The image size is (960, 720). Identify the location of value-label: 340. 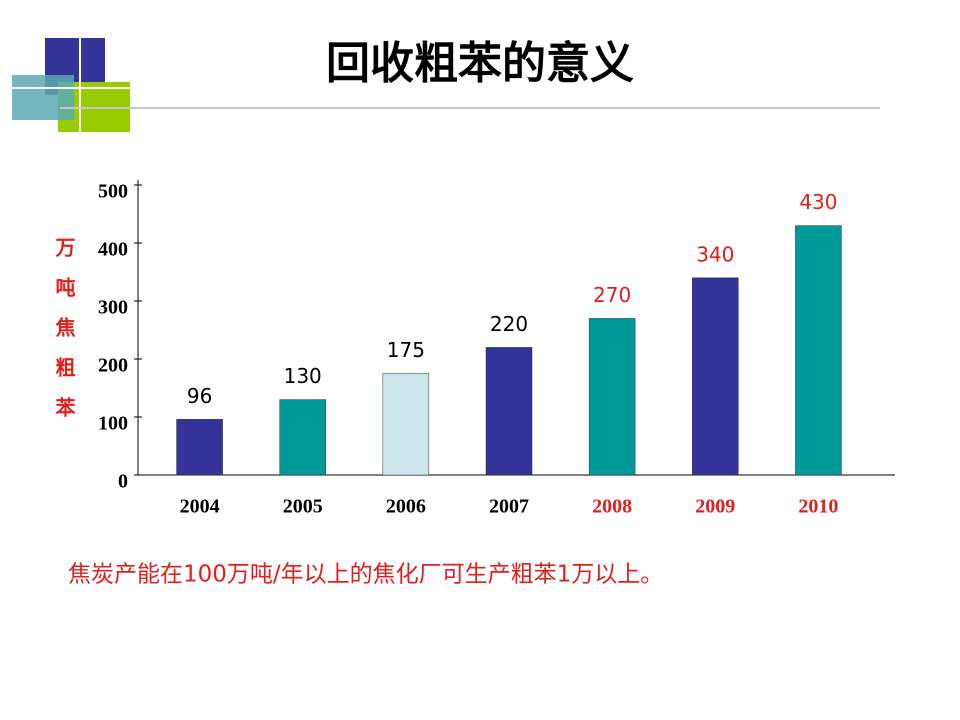
(715, 254).